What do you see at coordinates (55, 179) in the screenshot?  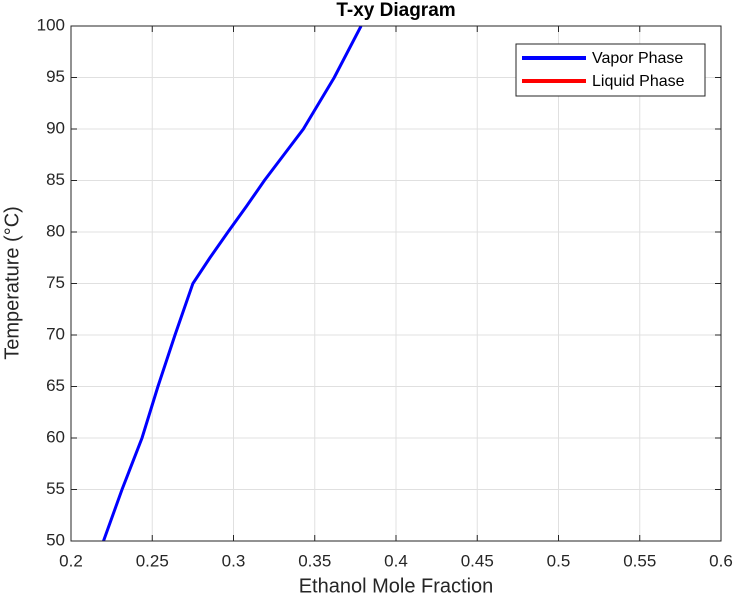 I see `y-tick-label: 85` at bounding box center [55, 179].